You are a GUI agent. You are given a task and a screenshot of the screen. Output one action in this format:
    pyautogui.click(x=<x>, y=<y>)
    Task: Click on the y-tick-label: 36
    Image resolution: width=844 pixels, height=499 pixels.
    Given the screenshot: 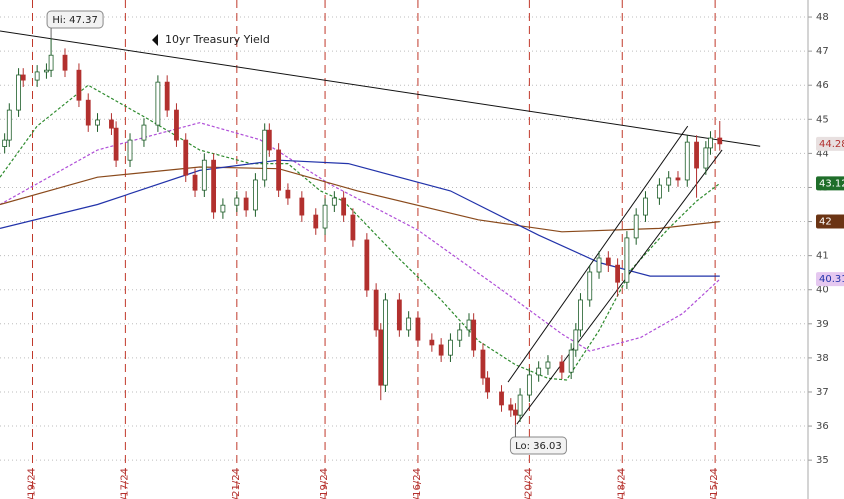 What is the action you would take?
    pyautogui.click(x=822, y=426)
    